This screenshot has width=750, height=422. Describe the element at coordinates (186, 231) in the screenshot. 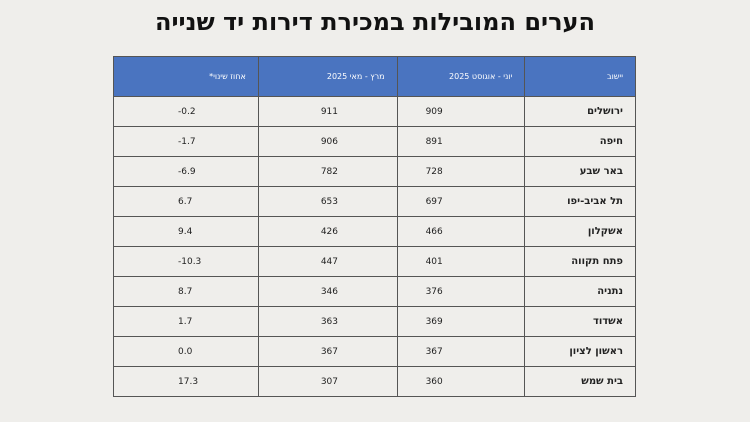

I see `value-cell: 9.4` at that location.